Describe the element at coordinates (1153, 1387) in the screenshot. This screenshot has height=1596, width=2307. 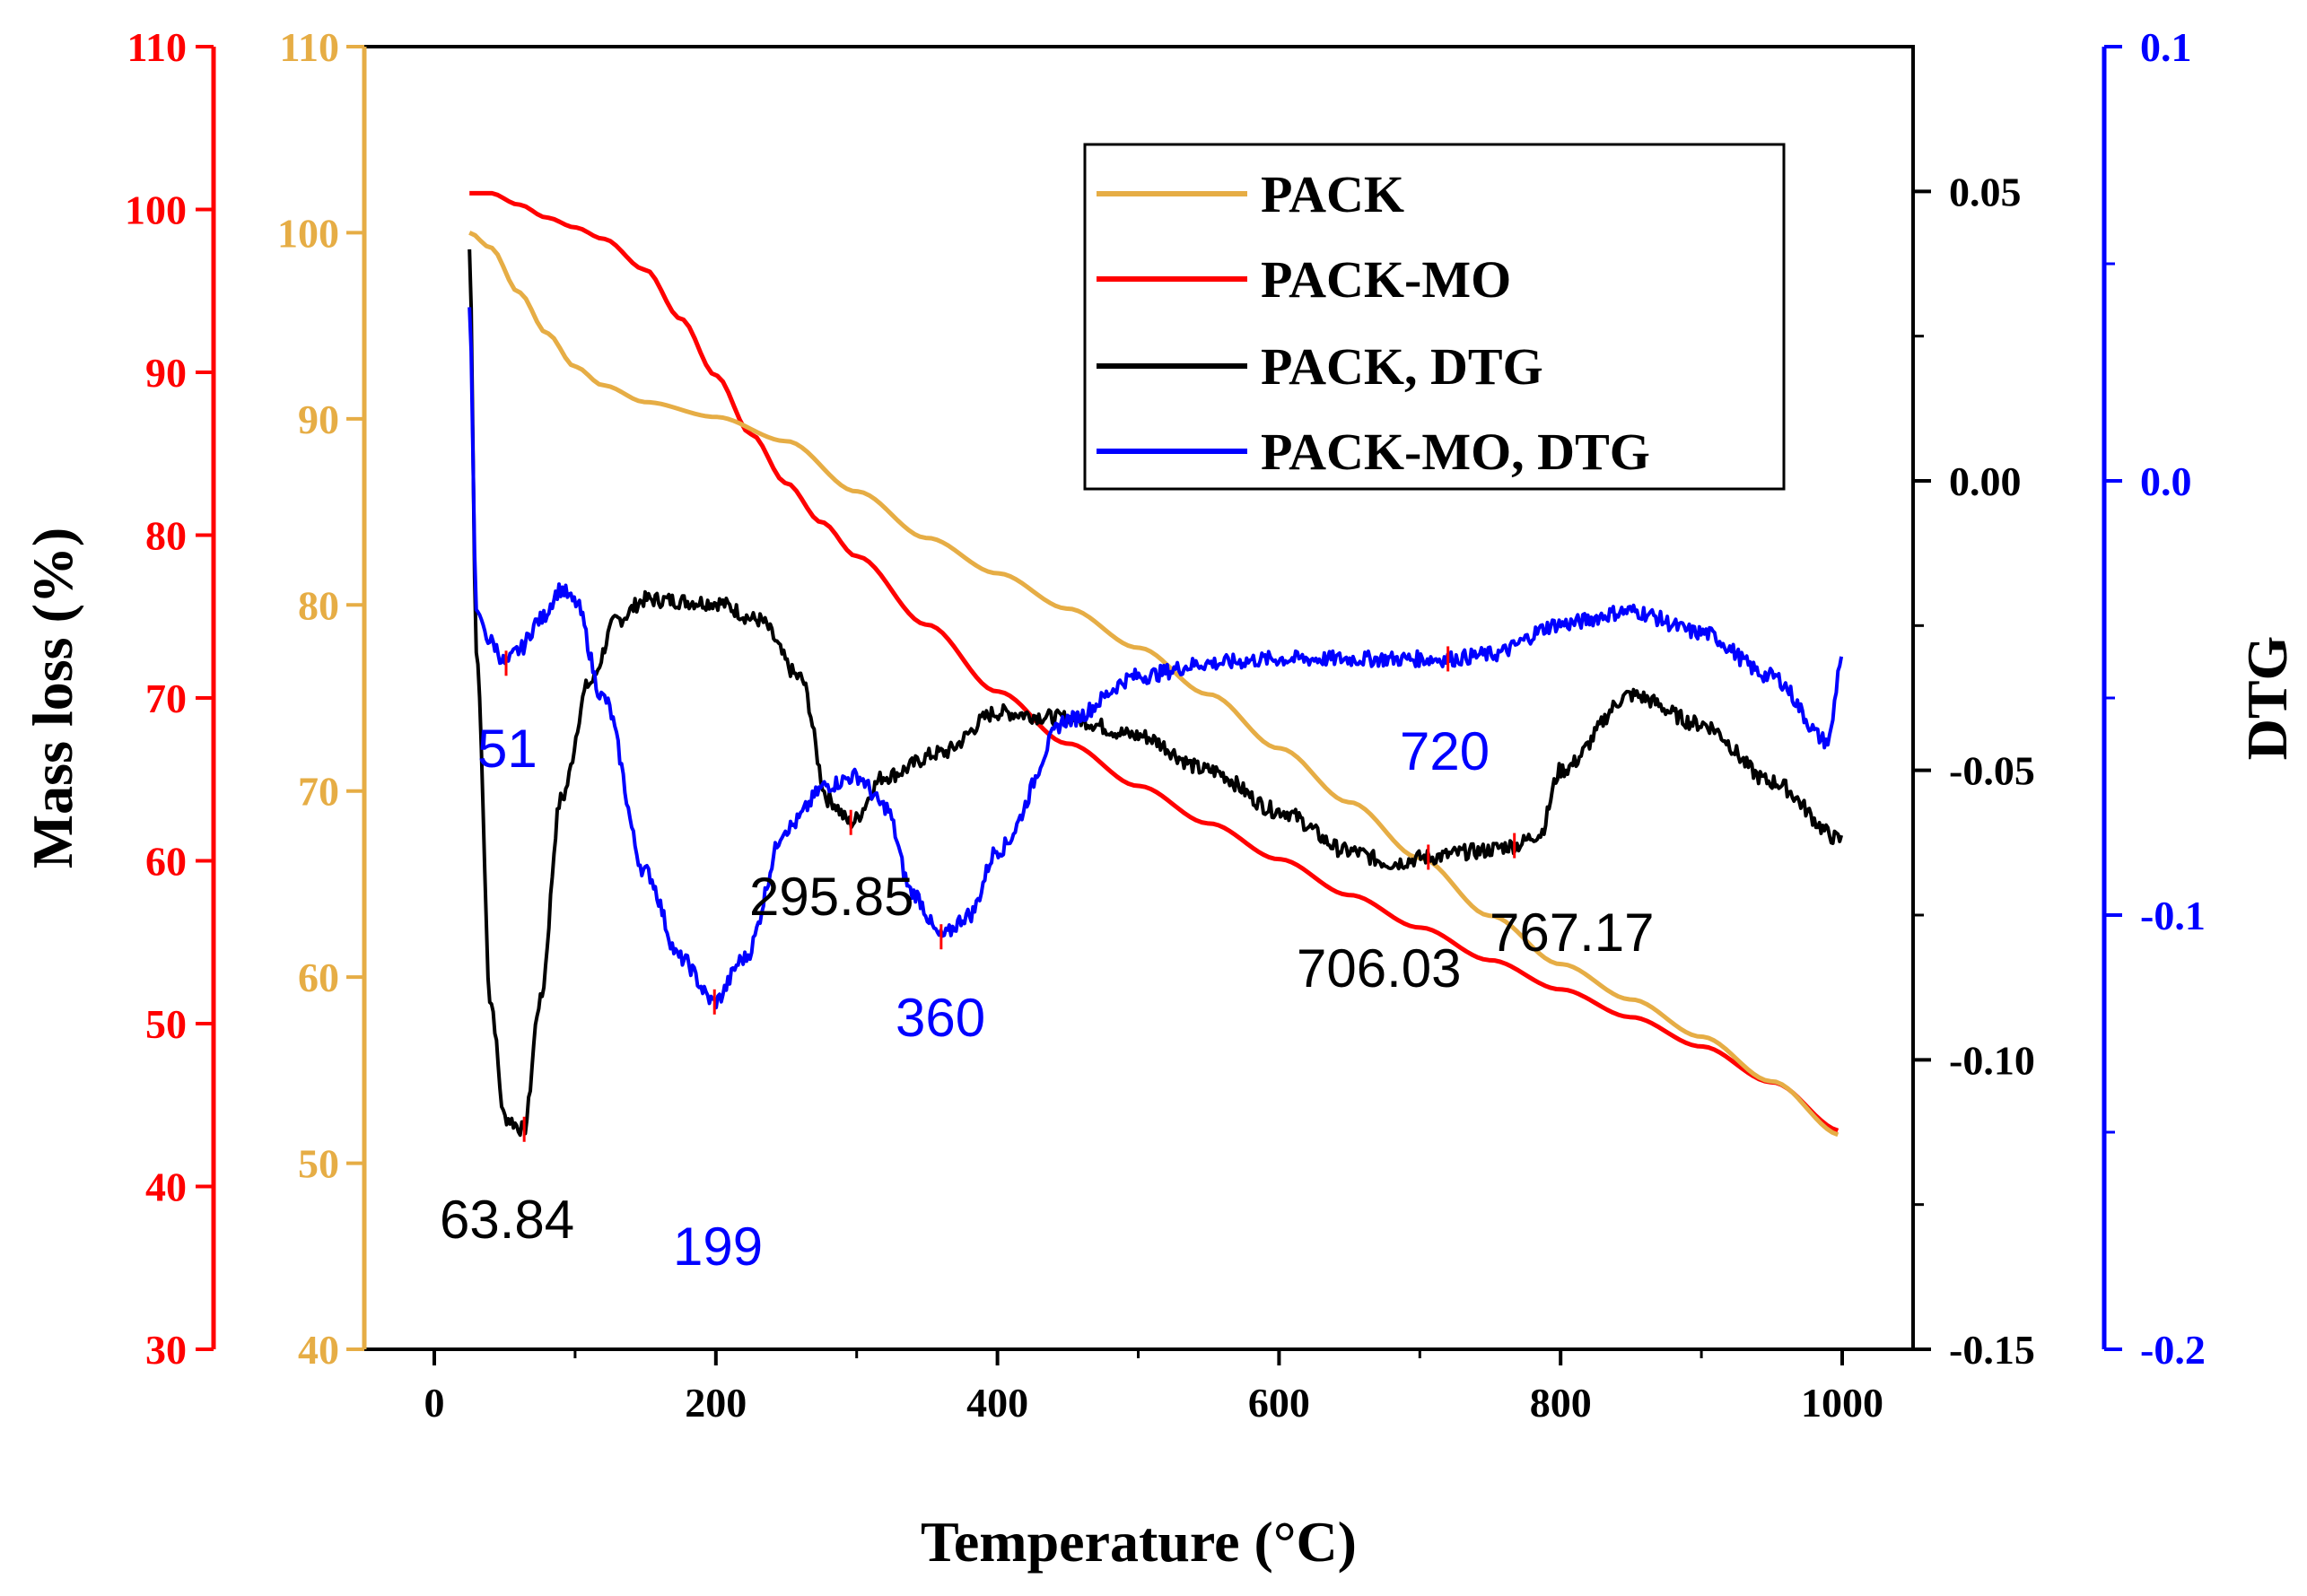
I see `x-axis-ticks: 0 200 400 600 800 1000` at that location.